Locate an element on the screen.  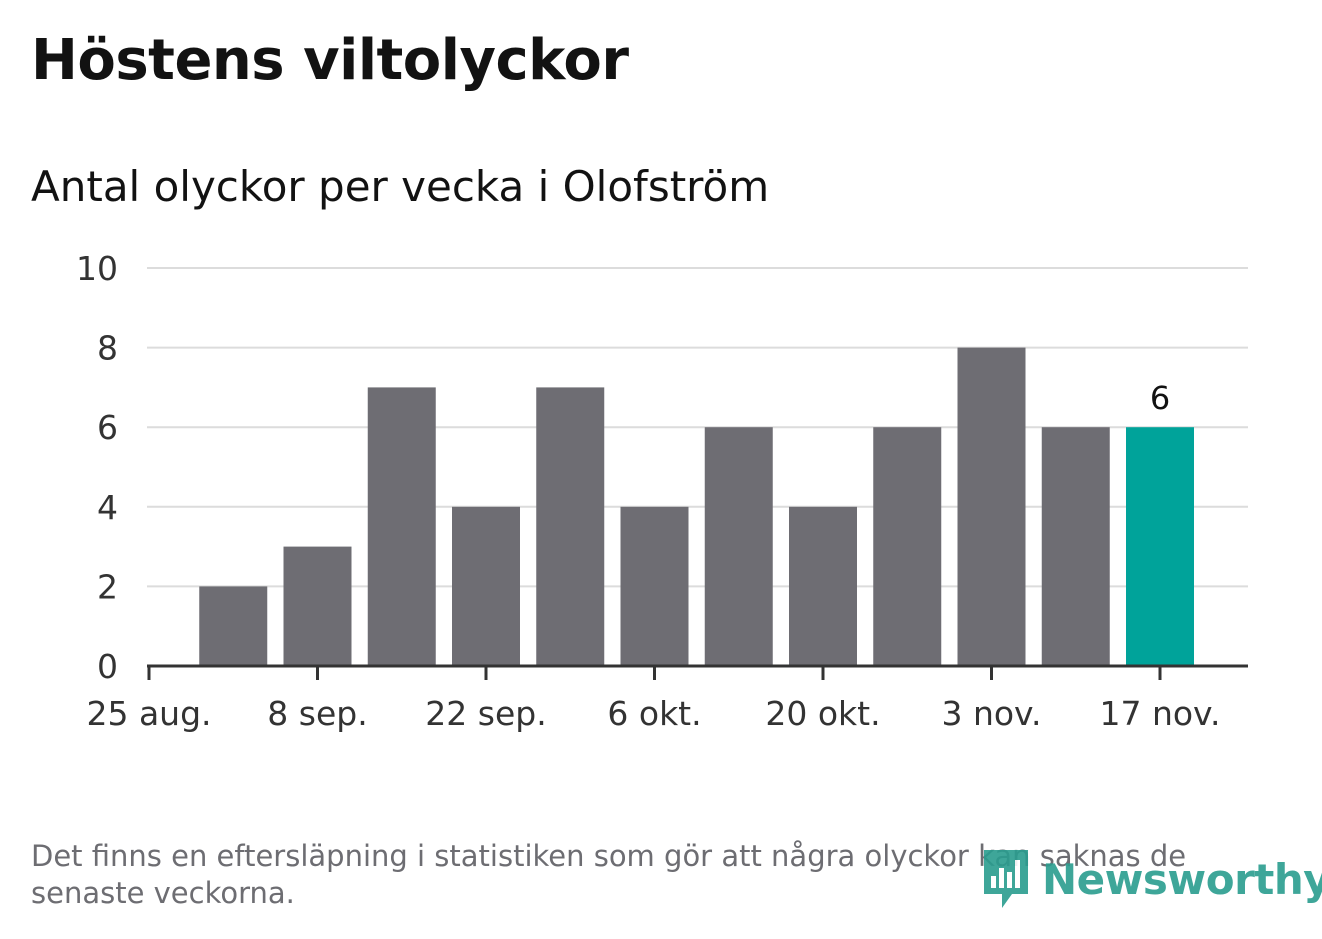
bar-highlight is located at coordinates (1160, 546).